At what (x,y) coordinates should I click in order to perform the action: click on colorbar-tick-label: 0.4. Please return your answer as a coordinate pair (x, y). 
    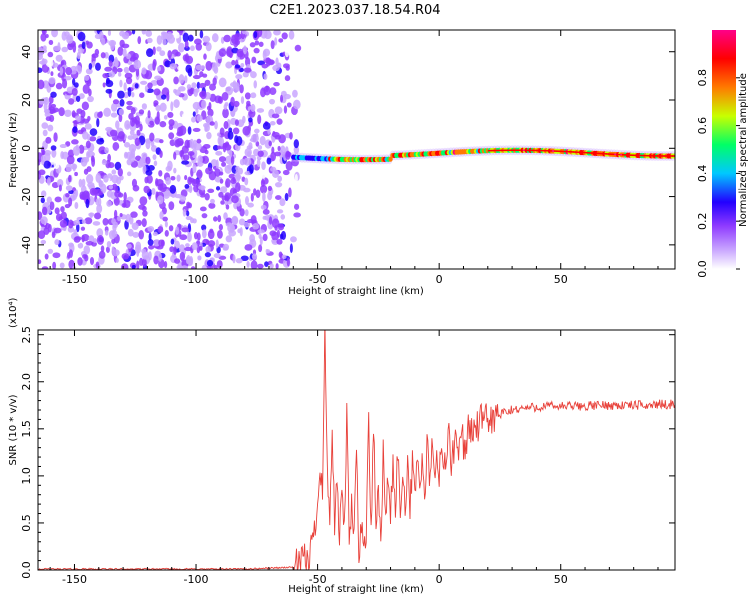
    Looking at the image, I should click on (702, 174).